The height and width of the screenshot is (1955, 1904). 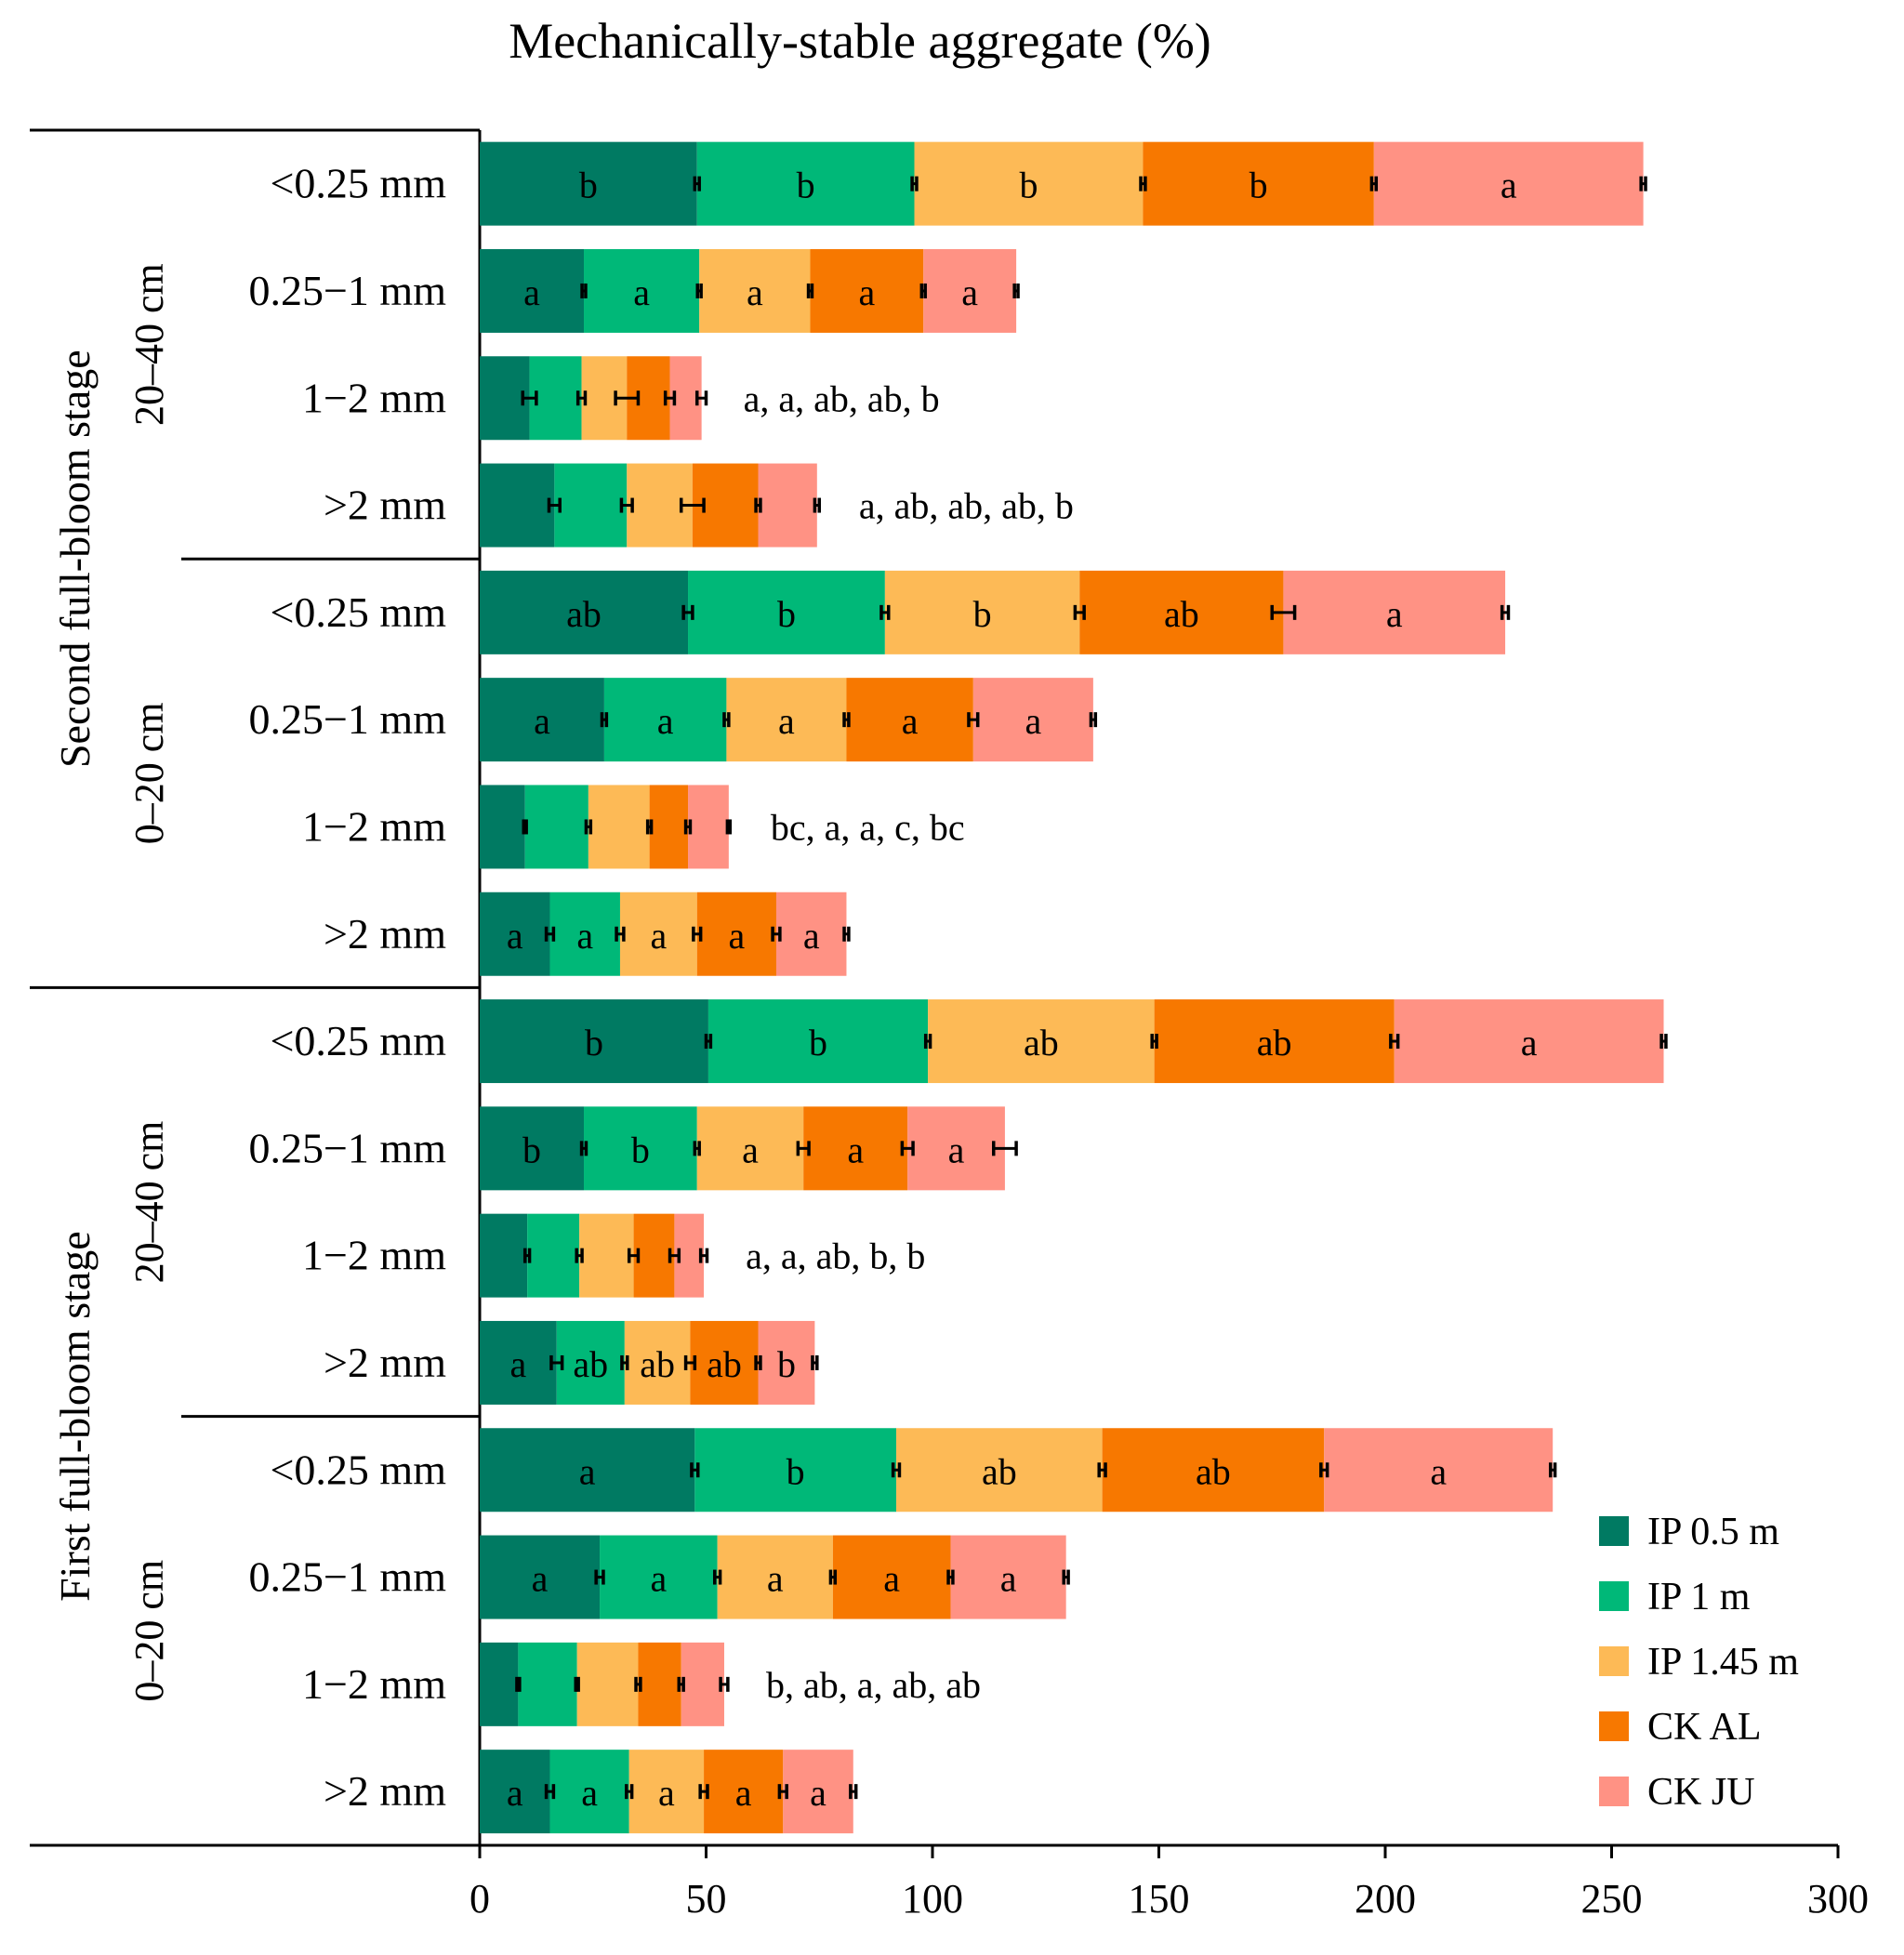 What do you see at coordinates (479, 1899) in the screenshot?
I see `x-tick-label: 0` at bounding box center [479, 1899].